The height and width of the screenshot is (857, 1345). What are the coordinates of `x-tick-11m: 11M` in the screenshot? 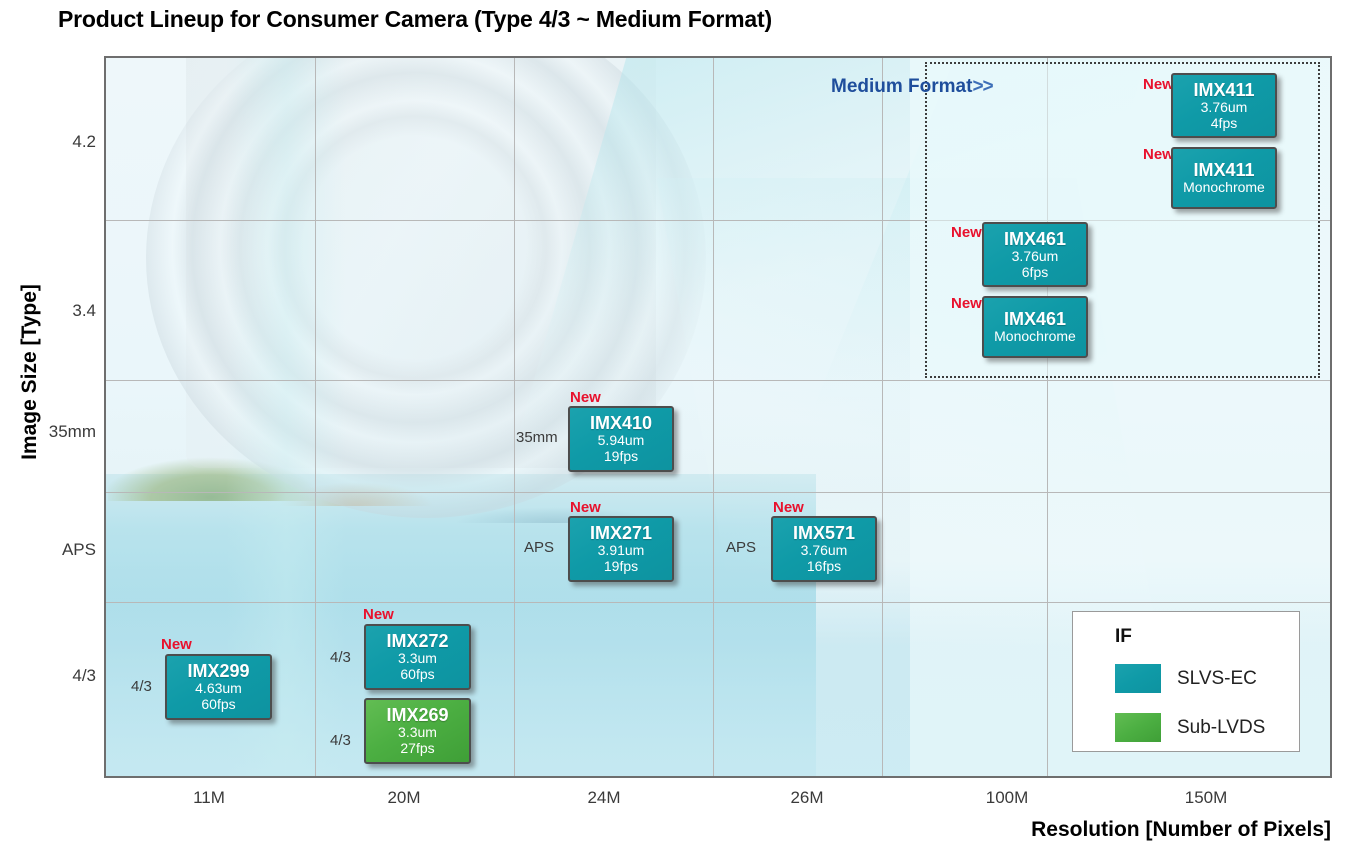 It's located at (209, 797).